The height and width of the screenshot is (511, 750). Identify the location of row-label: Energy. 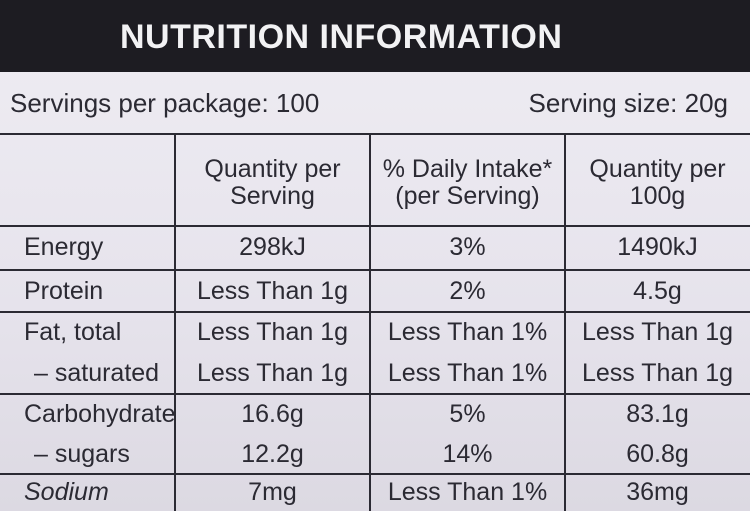
(64, 247).